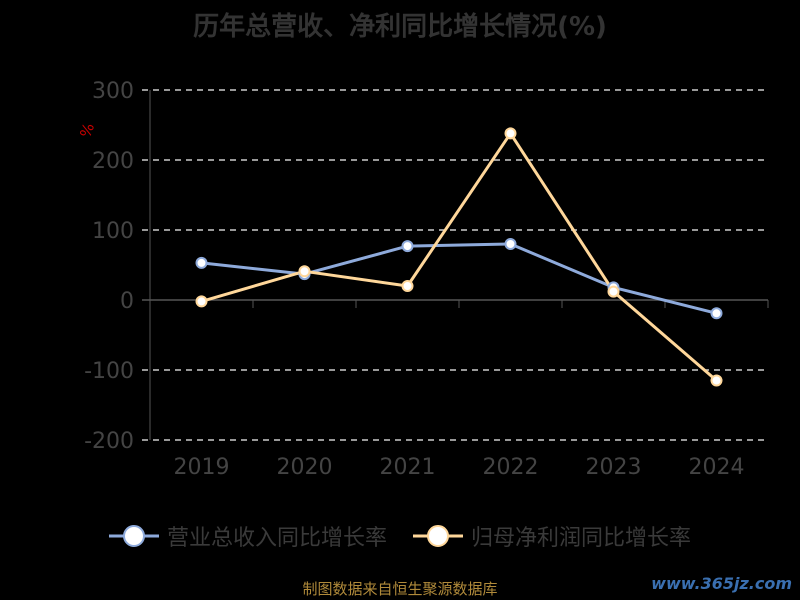 The image size is (800, 600). Describe the element at coordinates (400, 589) in the screenshot. I see `data-source-note: 制图数据来自恒生聚源数据库` at that location.